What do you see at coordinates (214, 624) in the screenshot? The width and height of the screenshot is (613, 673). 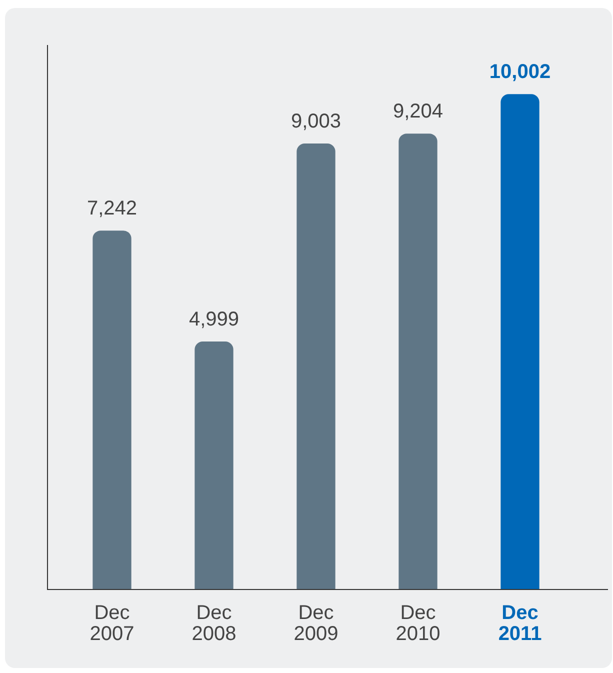 I see `x-tick-label: Dec 2008` at bounding box center [214, 624].